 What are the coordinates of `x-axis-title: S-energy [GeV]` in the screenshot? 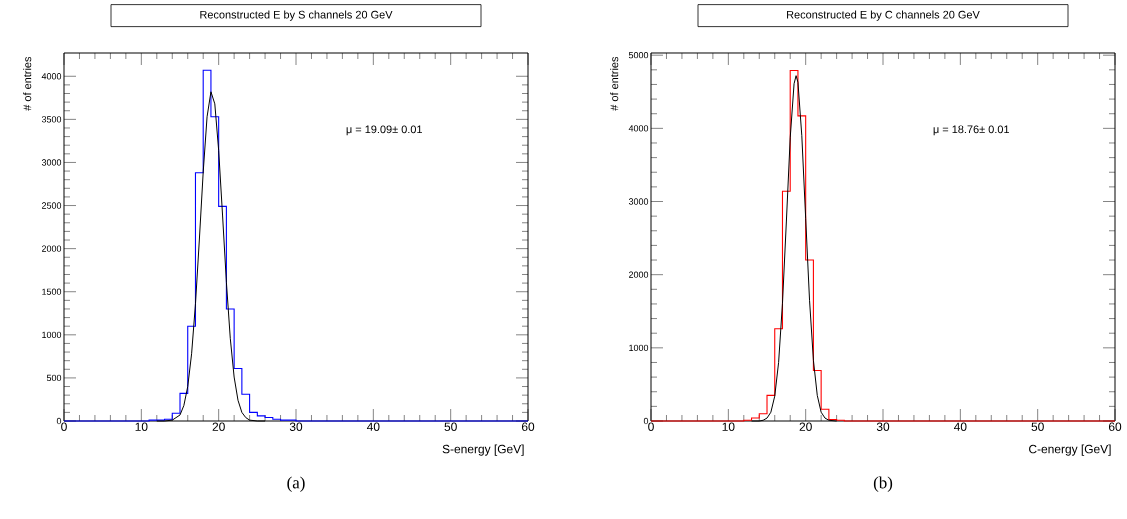 It's located at (483, 450).